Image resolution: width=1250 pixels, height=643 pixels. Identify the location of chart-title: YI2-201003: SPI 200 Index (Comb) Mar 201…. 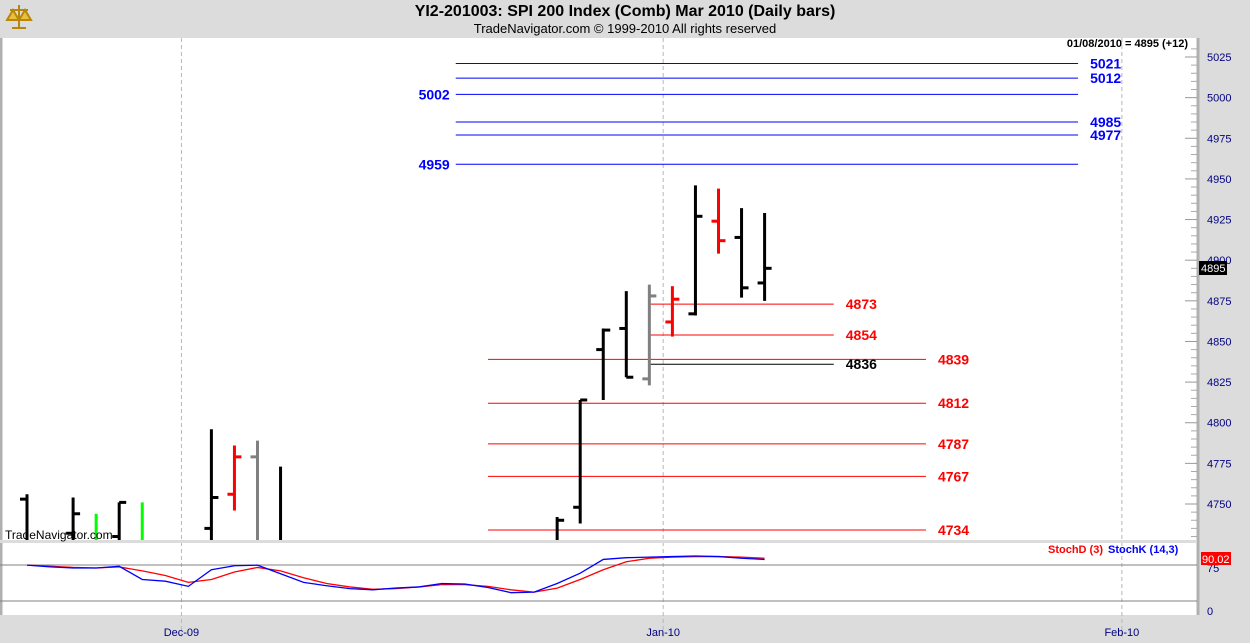
(625, 11).